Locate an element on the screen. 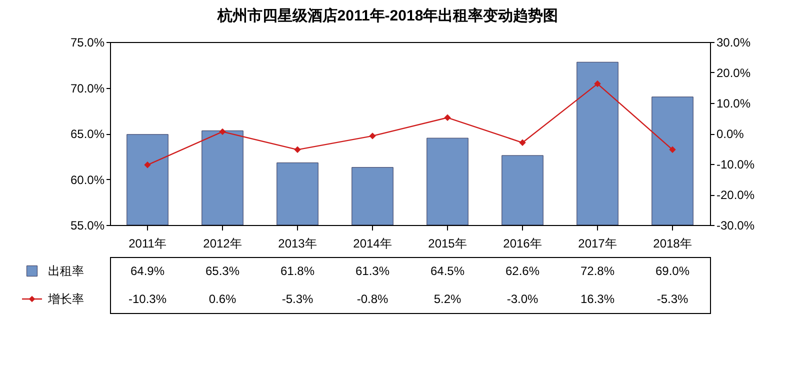 This screenshot has height=376, width=800. y-tick-label: 75.0% is located at coordinates (87, 43).